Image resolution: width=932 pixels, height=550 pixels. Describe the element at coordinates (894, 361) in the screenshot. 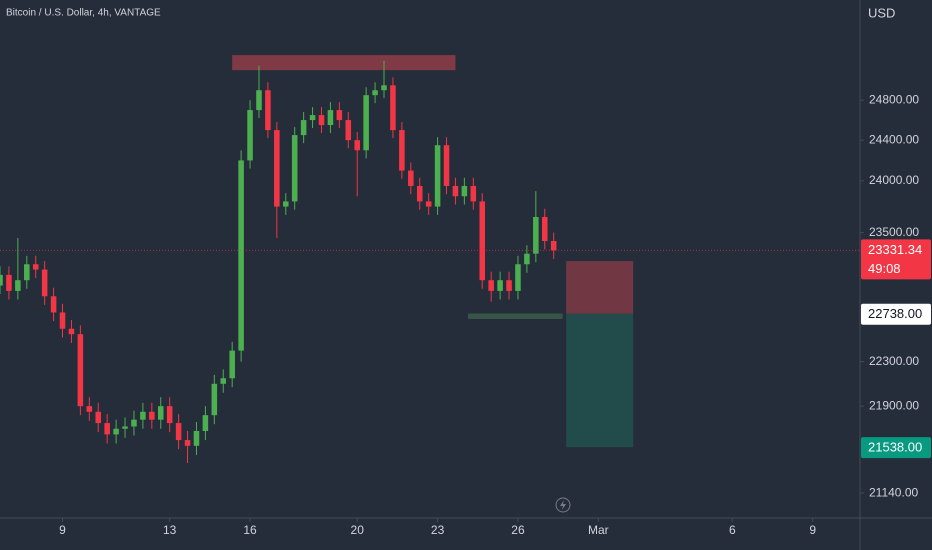

I see `y-tick-label: 22300.00` at that location.